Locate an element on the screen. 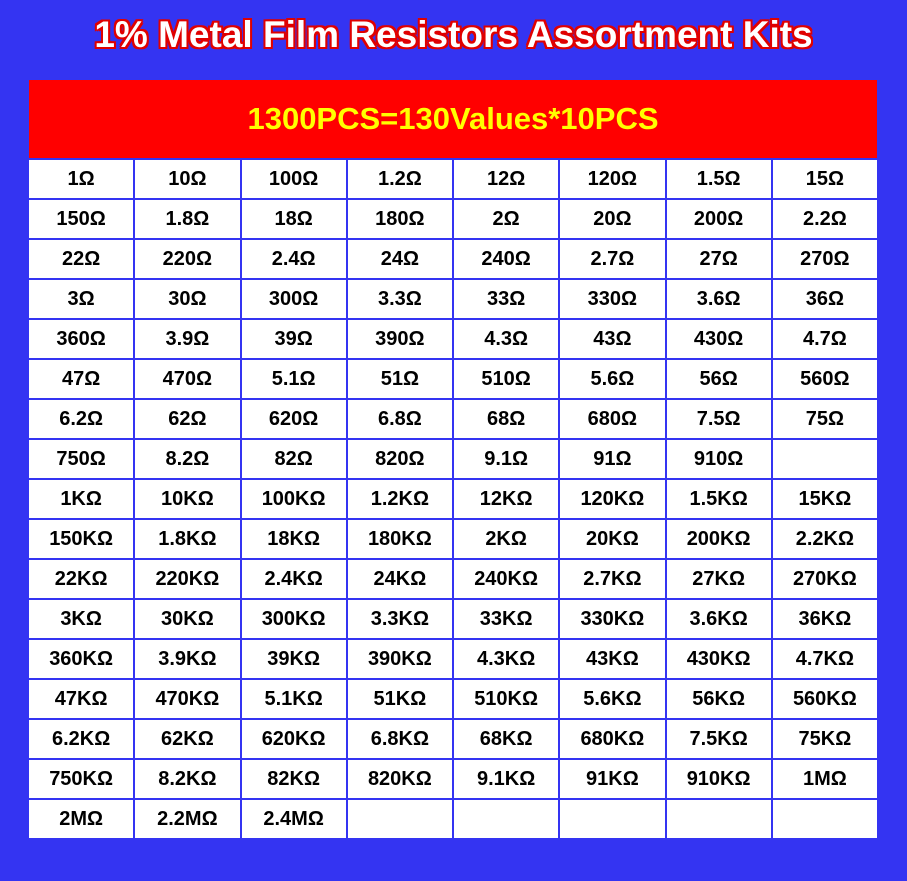 This screenshot has width=907, height=881. cell: 10KΩ is located at coordinates (187, 499).